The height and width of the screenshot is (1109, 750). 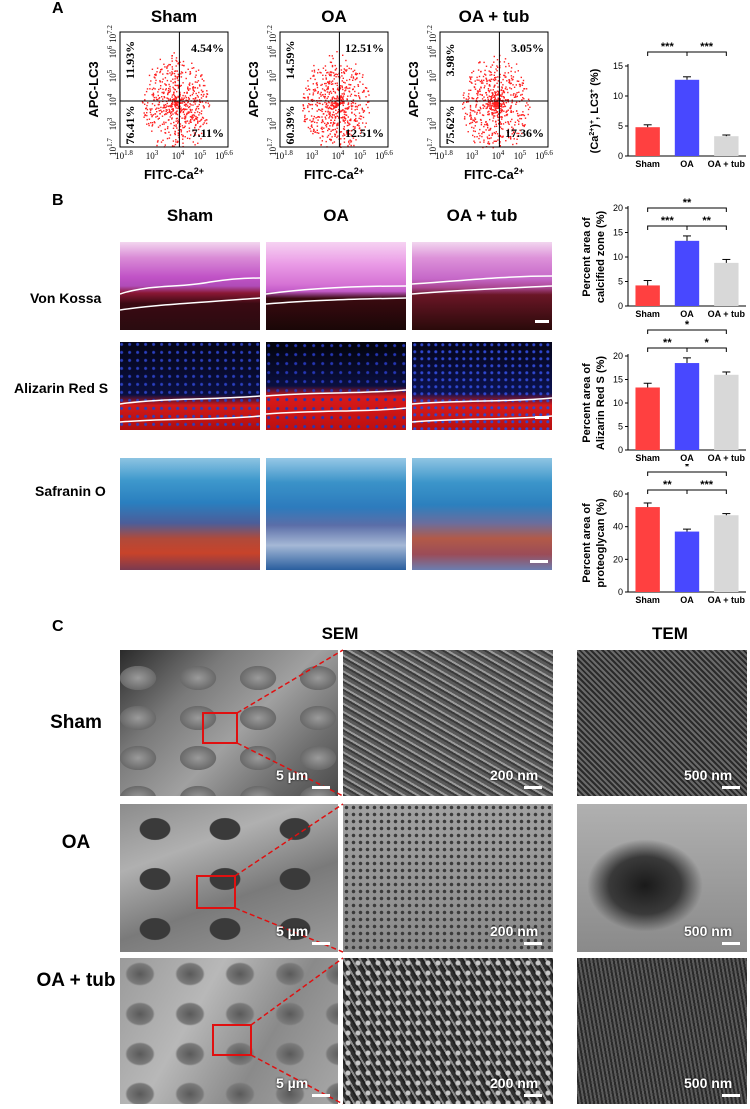 What do you see at coordinates (482, 514) in the screenshot?
I see `safranin-oa-tub-image` at bounding box center [482, 514].